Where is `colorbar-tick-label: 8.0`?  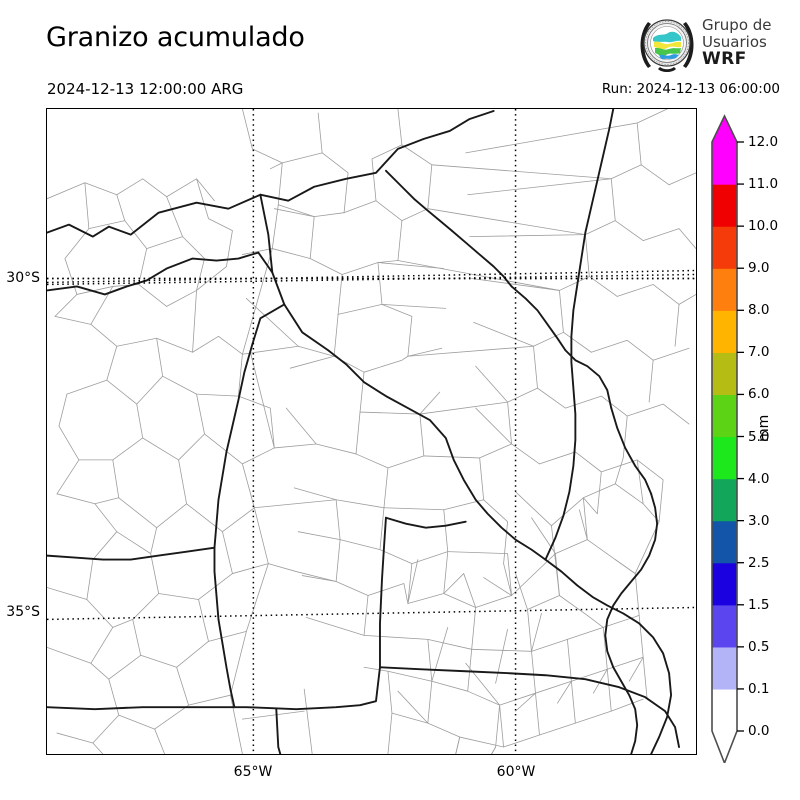
colorbar-tick-label: 8.0 is located at coordinates (759, 310).